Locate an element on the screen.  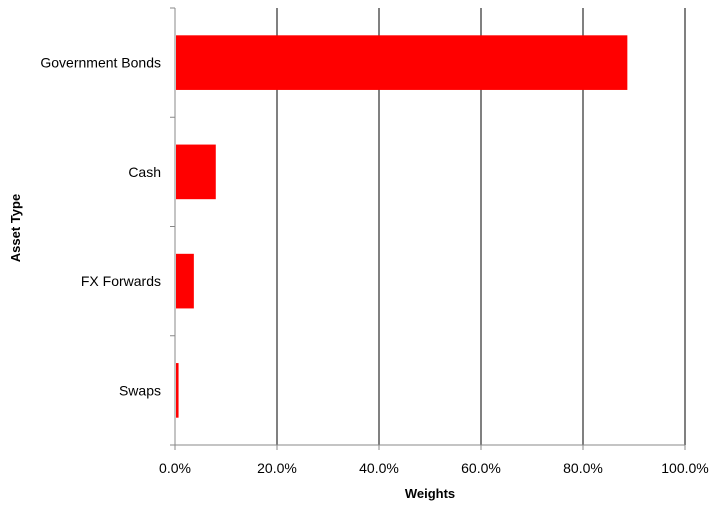
category-label: FX Forwards is located at coordinates (121, 281).